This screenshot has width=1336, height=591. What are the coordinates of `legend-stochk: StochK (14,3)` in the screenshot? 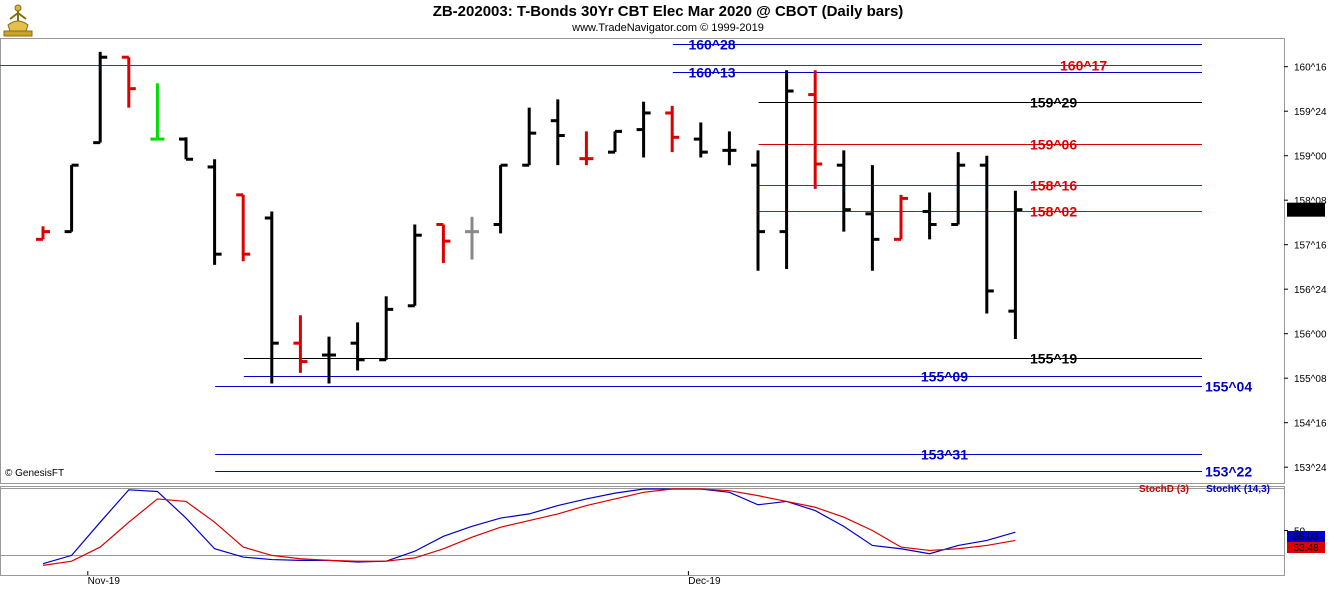 It's located at (1238, 489).